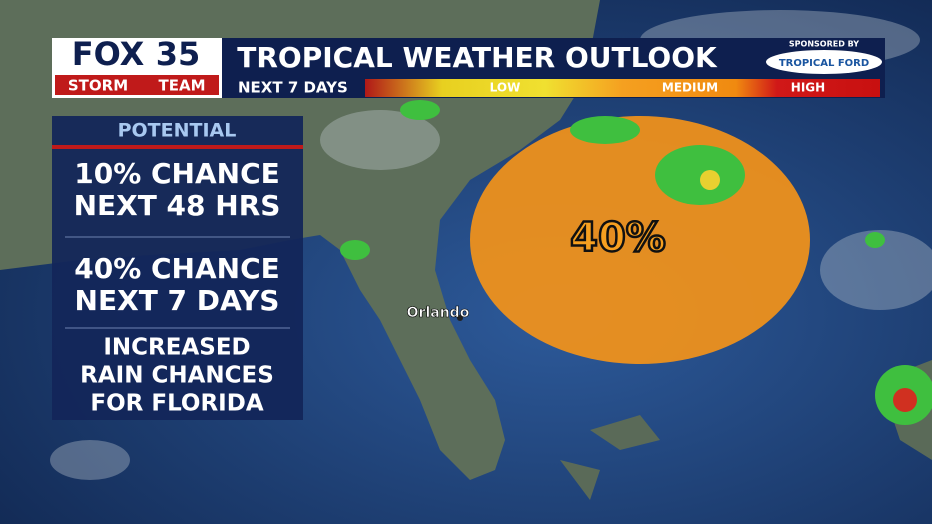  What do you see at coordinates (177, 173) in the screenshot?
I see `panel-text: 10% CHANCE` at bounding box center [177, 173].